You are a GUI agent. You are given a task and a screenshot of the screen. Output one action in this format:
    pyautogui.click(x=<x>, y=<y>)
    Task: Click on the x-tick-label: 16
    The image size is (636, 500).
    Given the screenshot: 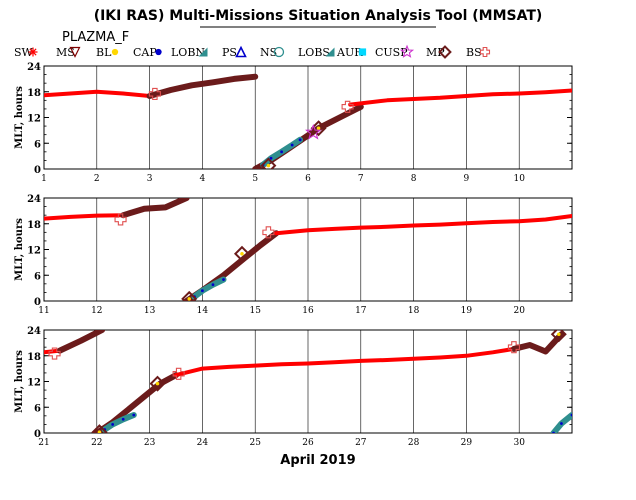 What is the action you would take?
    pyautogui.click(x=308, y=311)
    